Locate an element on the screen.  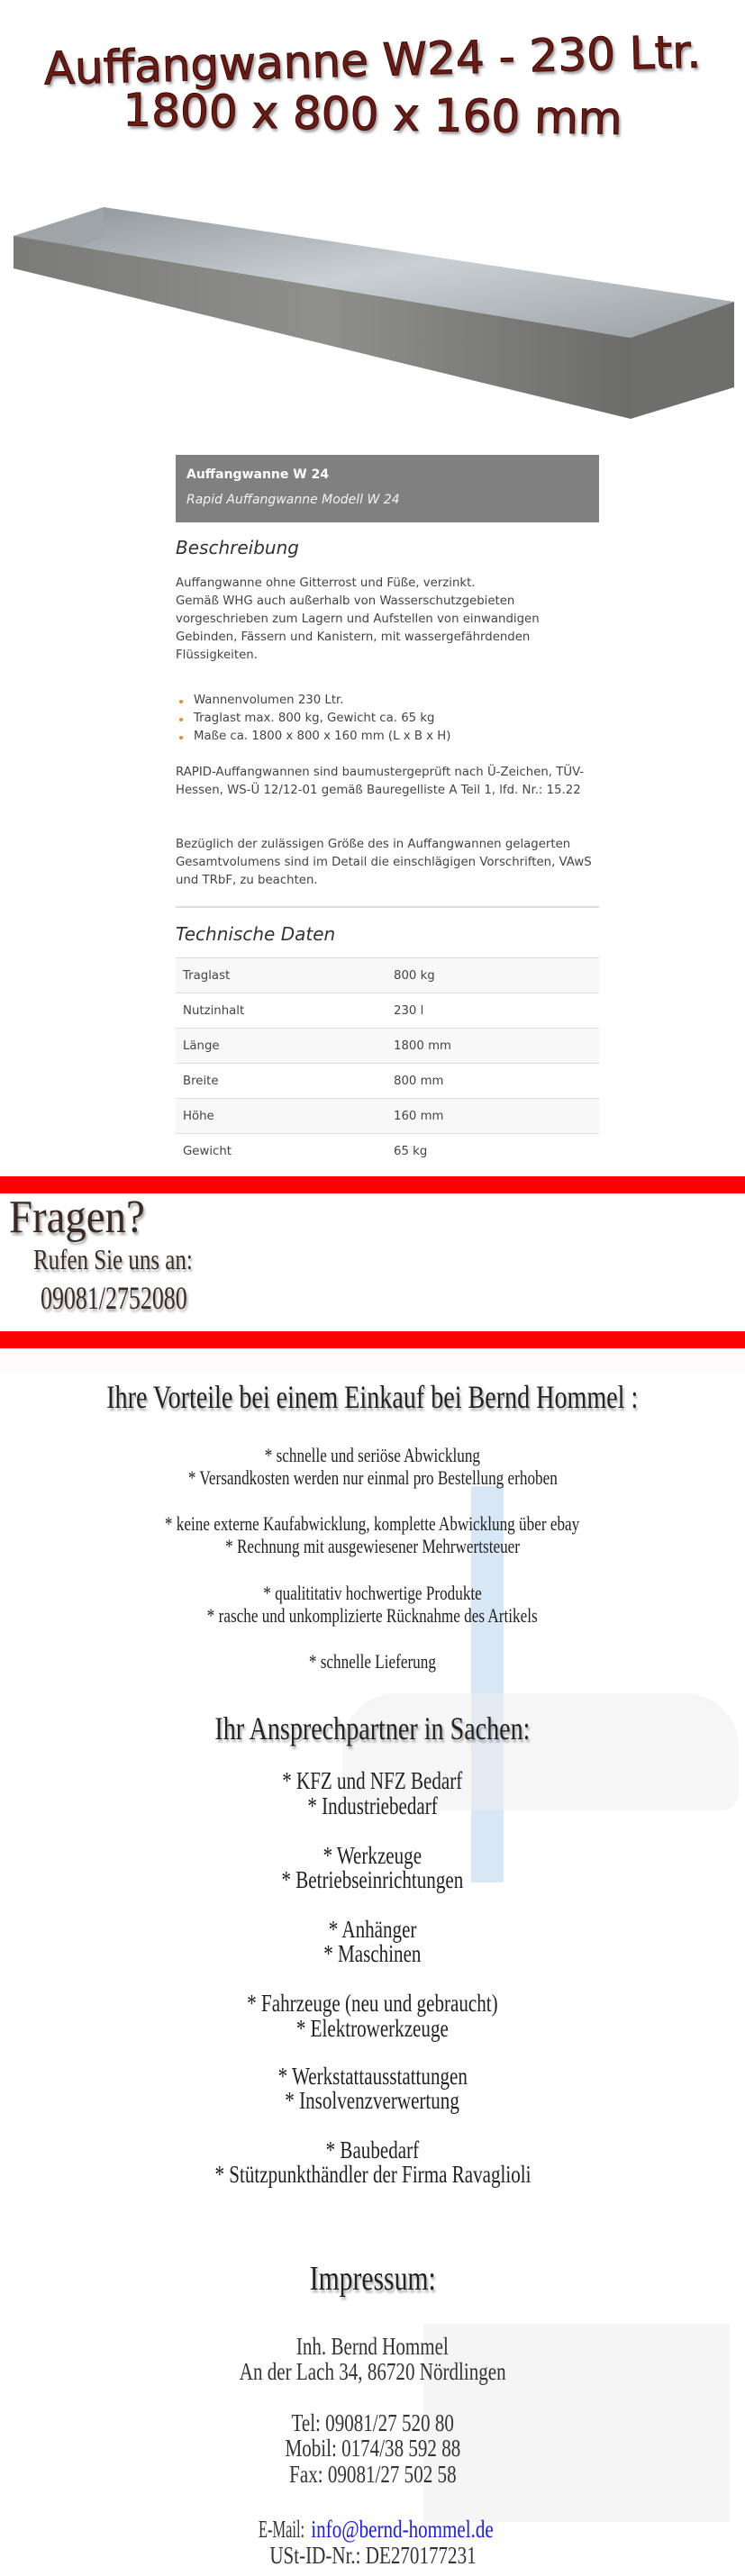
owner: Inh. Bernd Hommel is located at coordinates (372, 2346).